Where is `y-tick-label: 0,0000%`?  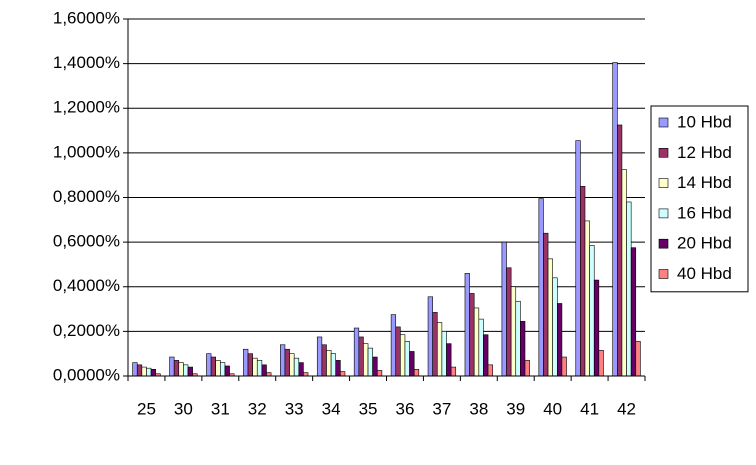
y-tick-label: 0,0000% is located at coordinates (86, 374).